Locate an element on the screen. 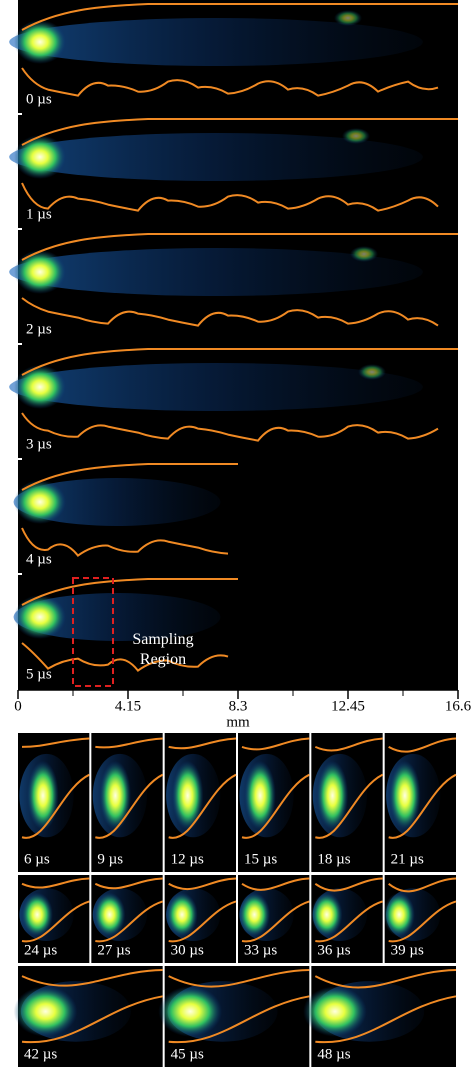 The image size is (476, 1067). x-tick-label: 16.6 is located at coordinates (458, 706).